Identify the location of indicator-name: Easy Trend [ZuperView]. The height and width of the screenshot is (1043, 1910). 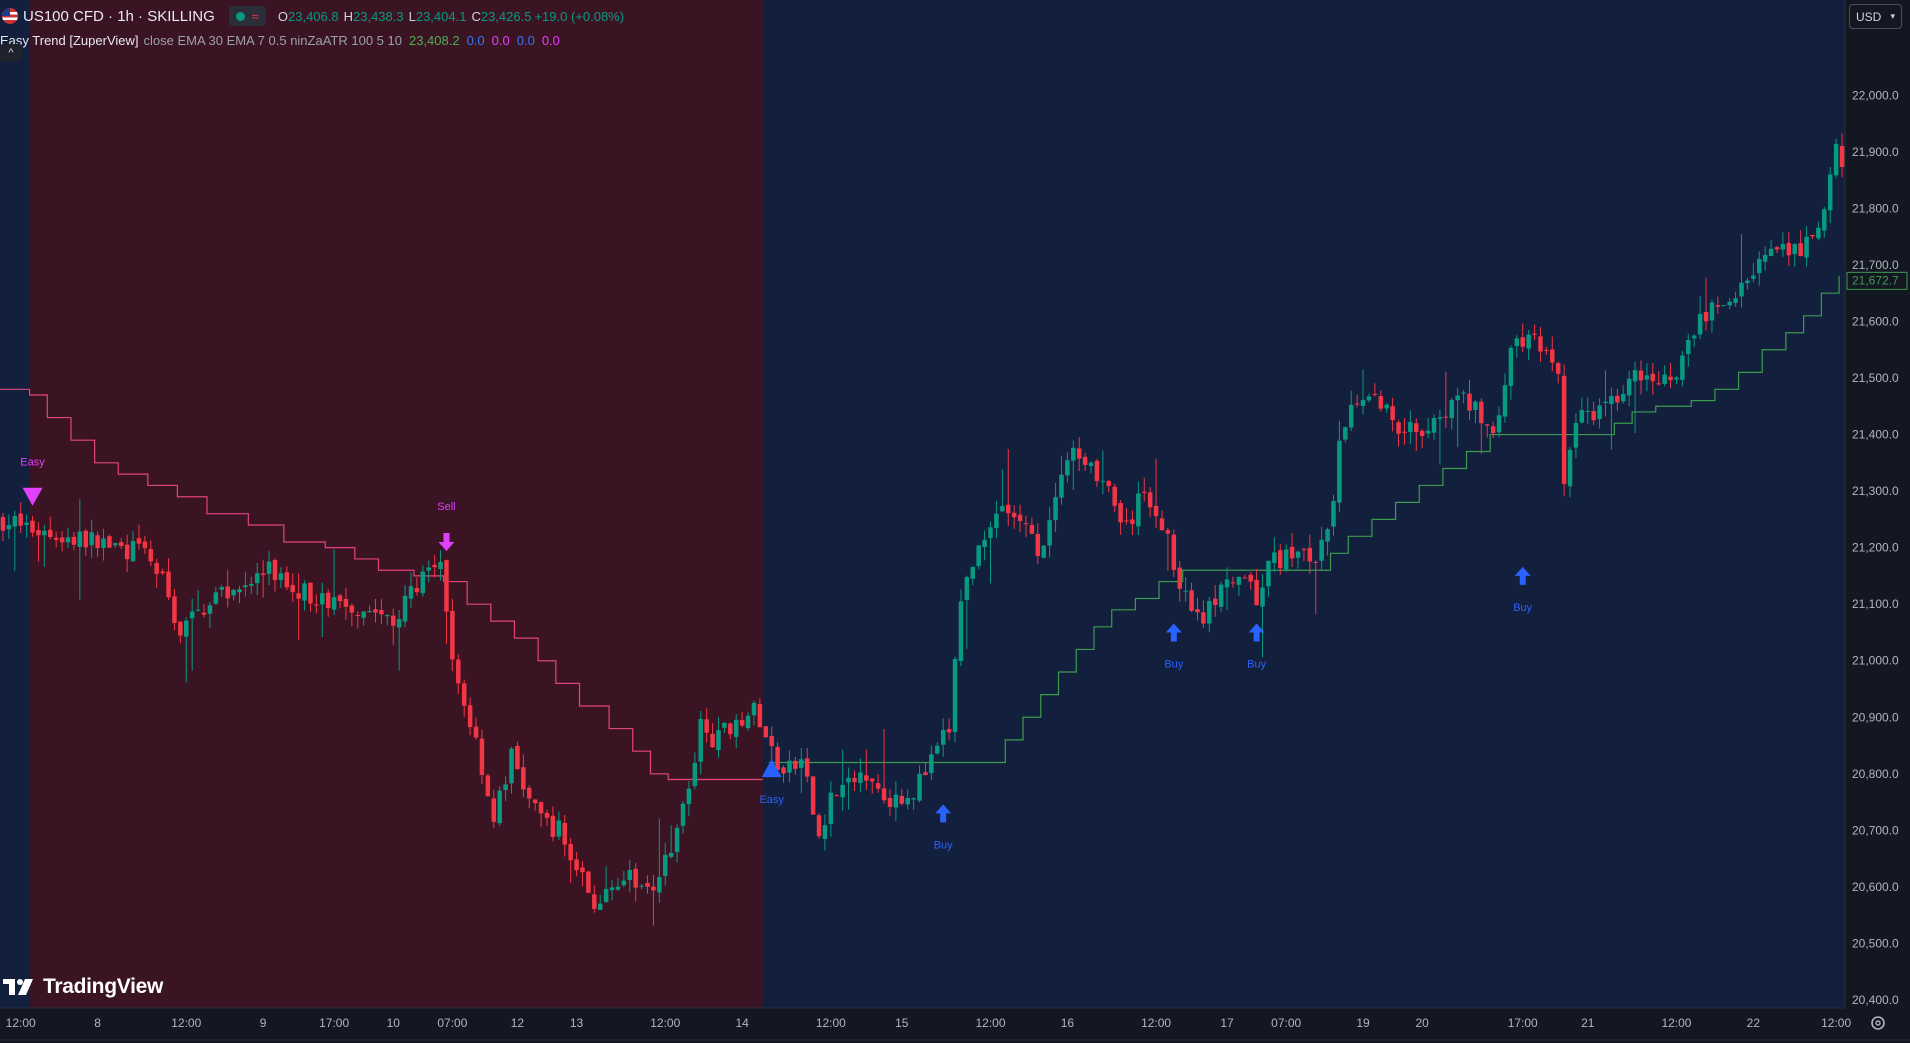
(69, 40).